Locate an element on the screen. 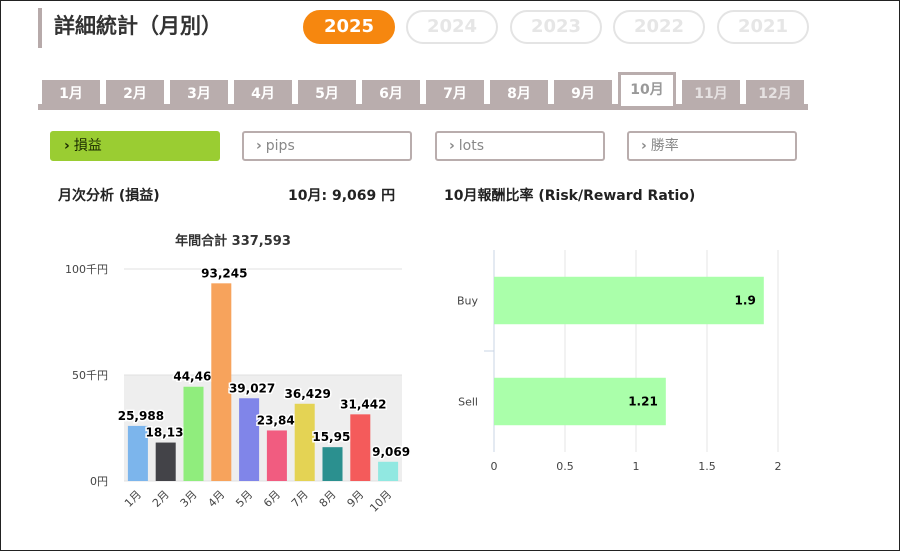 The width and height of the screenshot is (900, 551). x-tick-label: 1 is located at coordinates (636, 466).